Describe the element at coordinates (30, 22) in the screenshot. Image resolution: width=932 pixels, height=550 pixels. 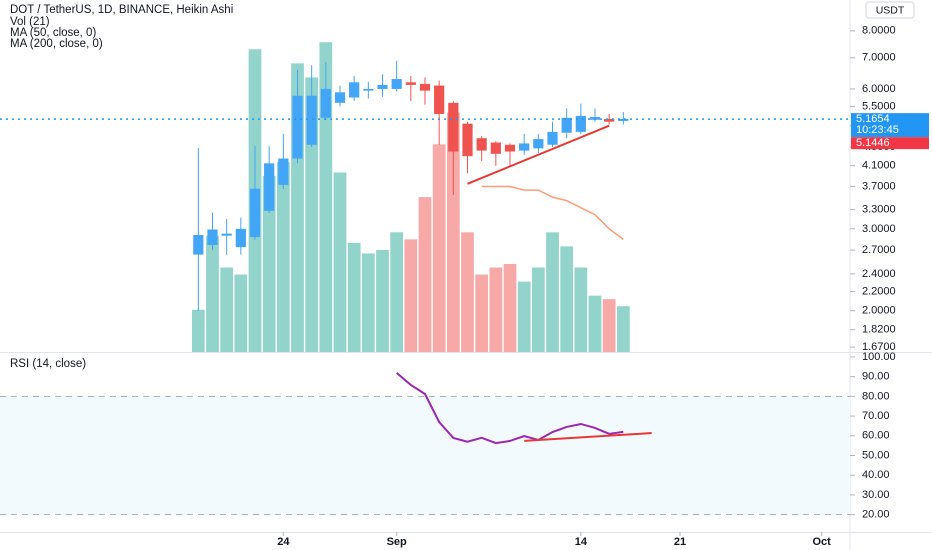
I see `indicator-label: Vol (21)` at that location.